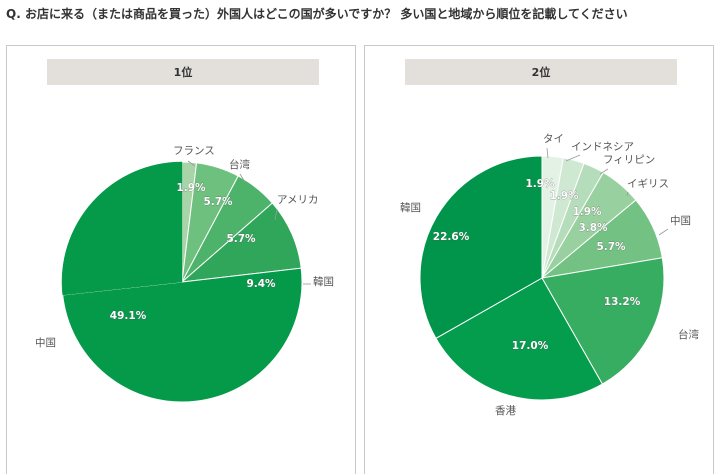 Image resolution: width=727 pixels, height=475 pixels. Describe the element at coordinates (323, 282) in the screenshot. I see `slice-category-label-1-4: 韓国` at that location.